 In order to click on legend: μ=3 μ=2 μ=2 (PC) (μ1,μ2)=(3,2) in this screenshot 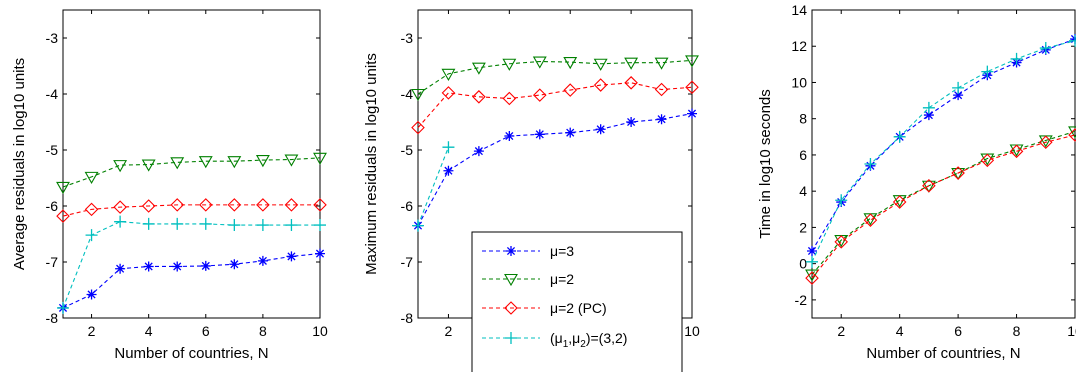, I will do `click(577, 301)`.